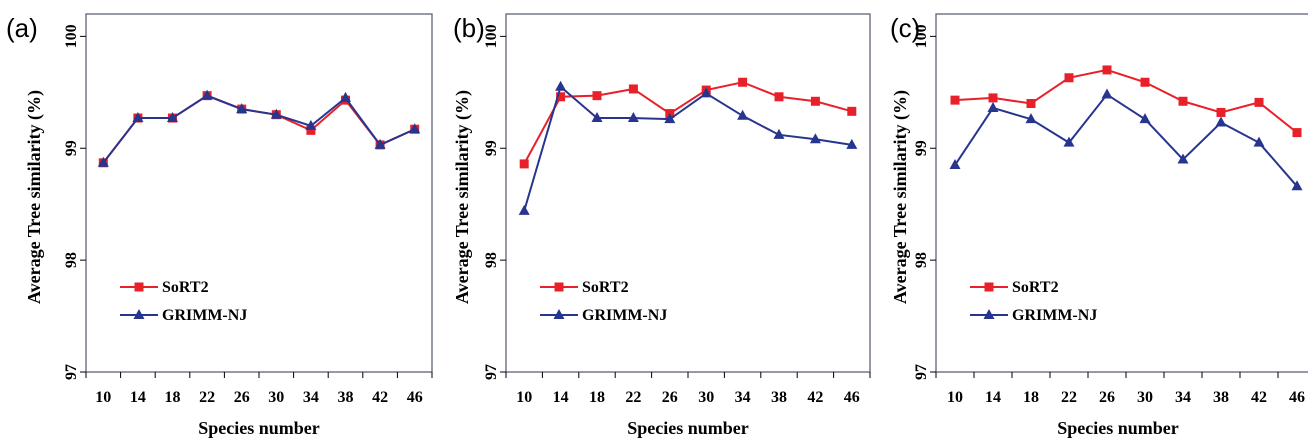 Image resolution: width=1308 pixels, height=438 pixels. What do you see at coordinates (905, 28) in the screenshot?
I see `panel-label: (c)` at bounding box center [905, 28].